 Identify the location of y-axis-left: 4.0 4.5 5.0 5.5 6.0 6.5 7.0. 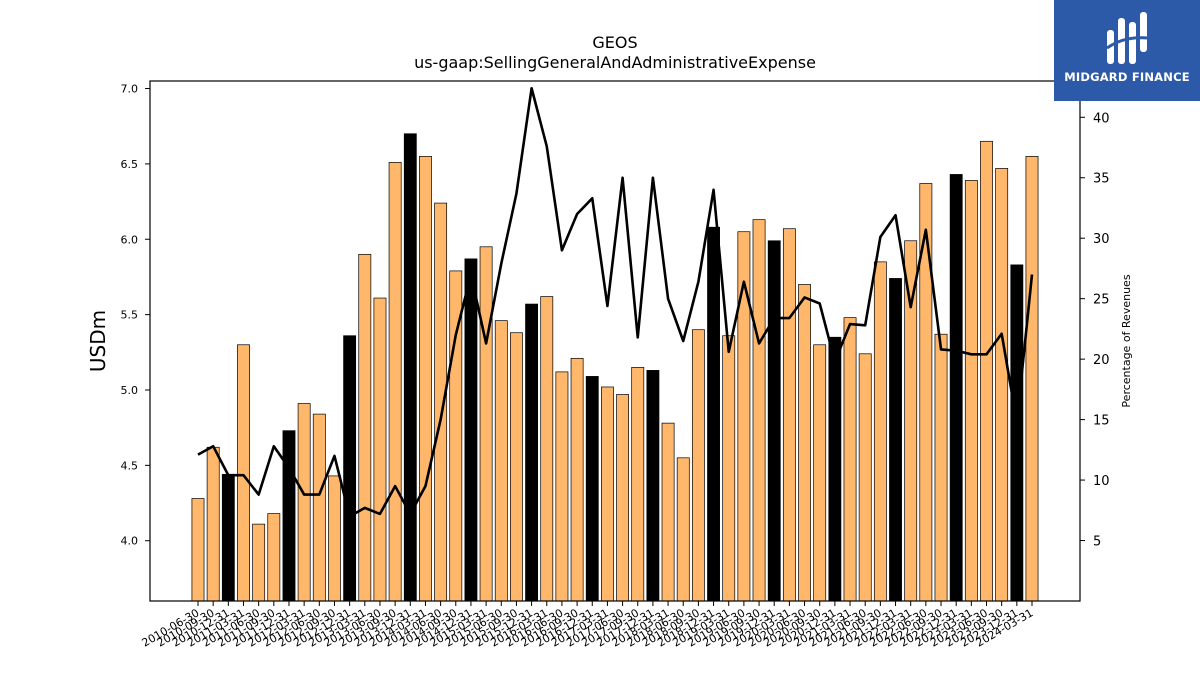
(135, 315).